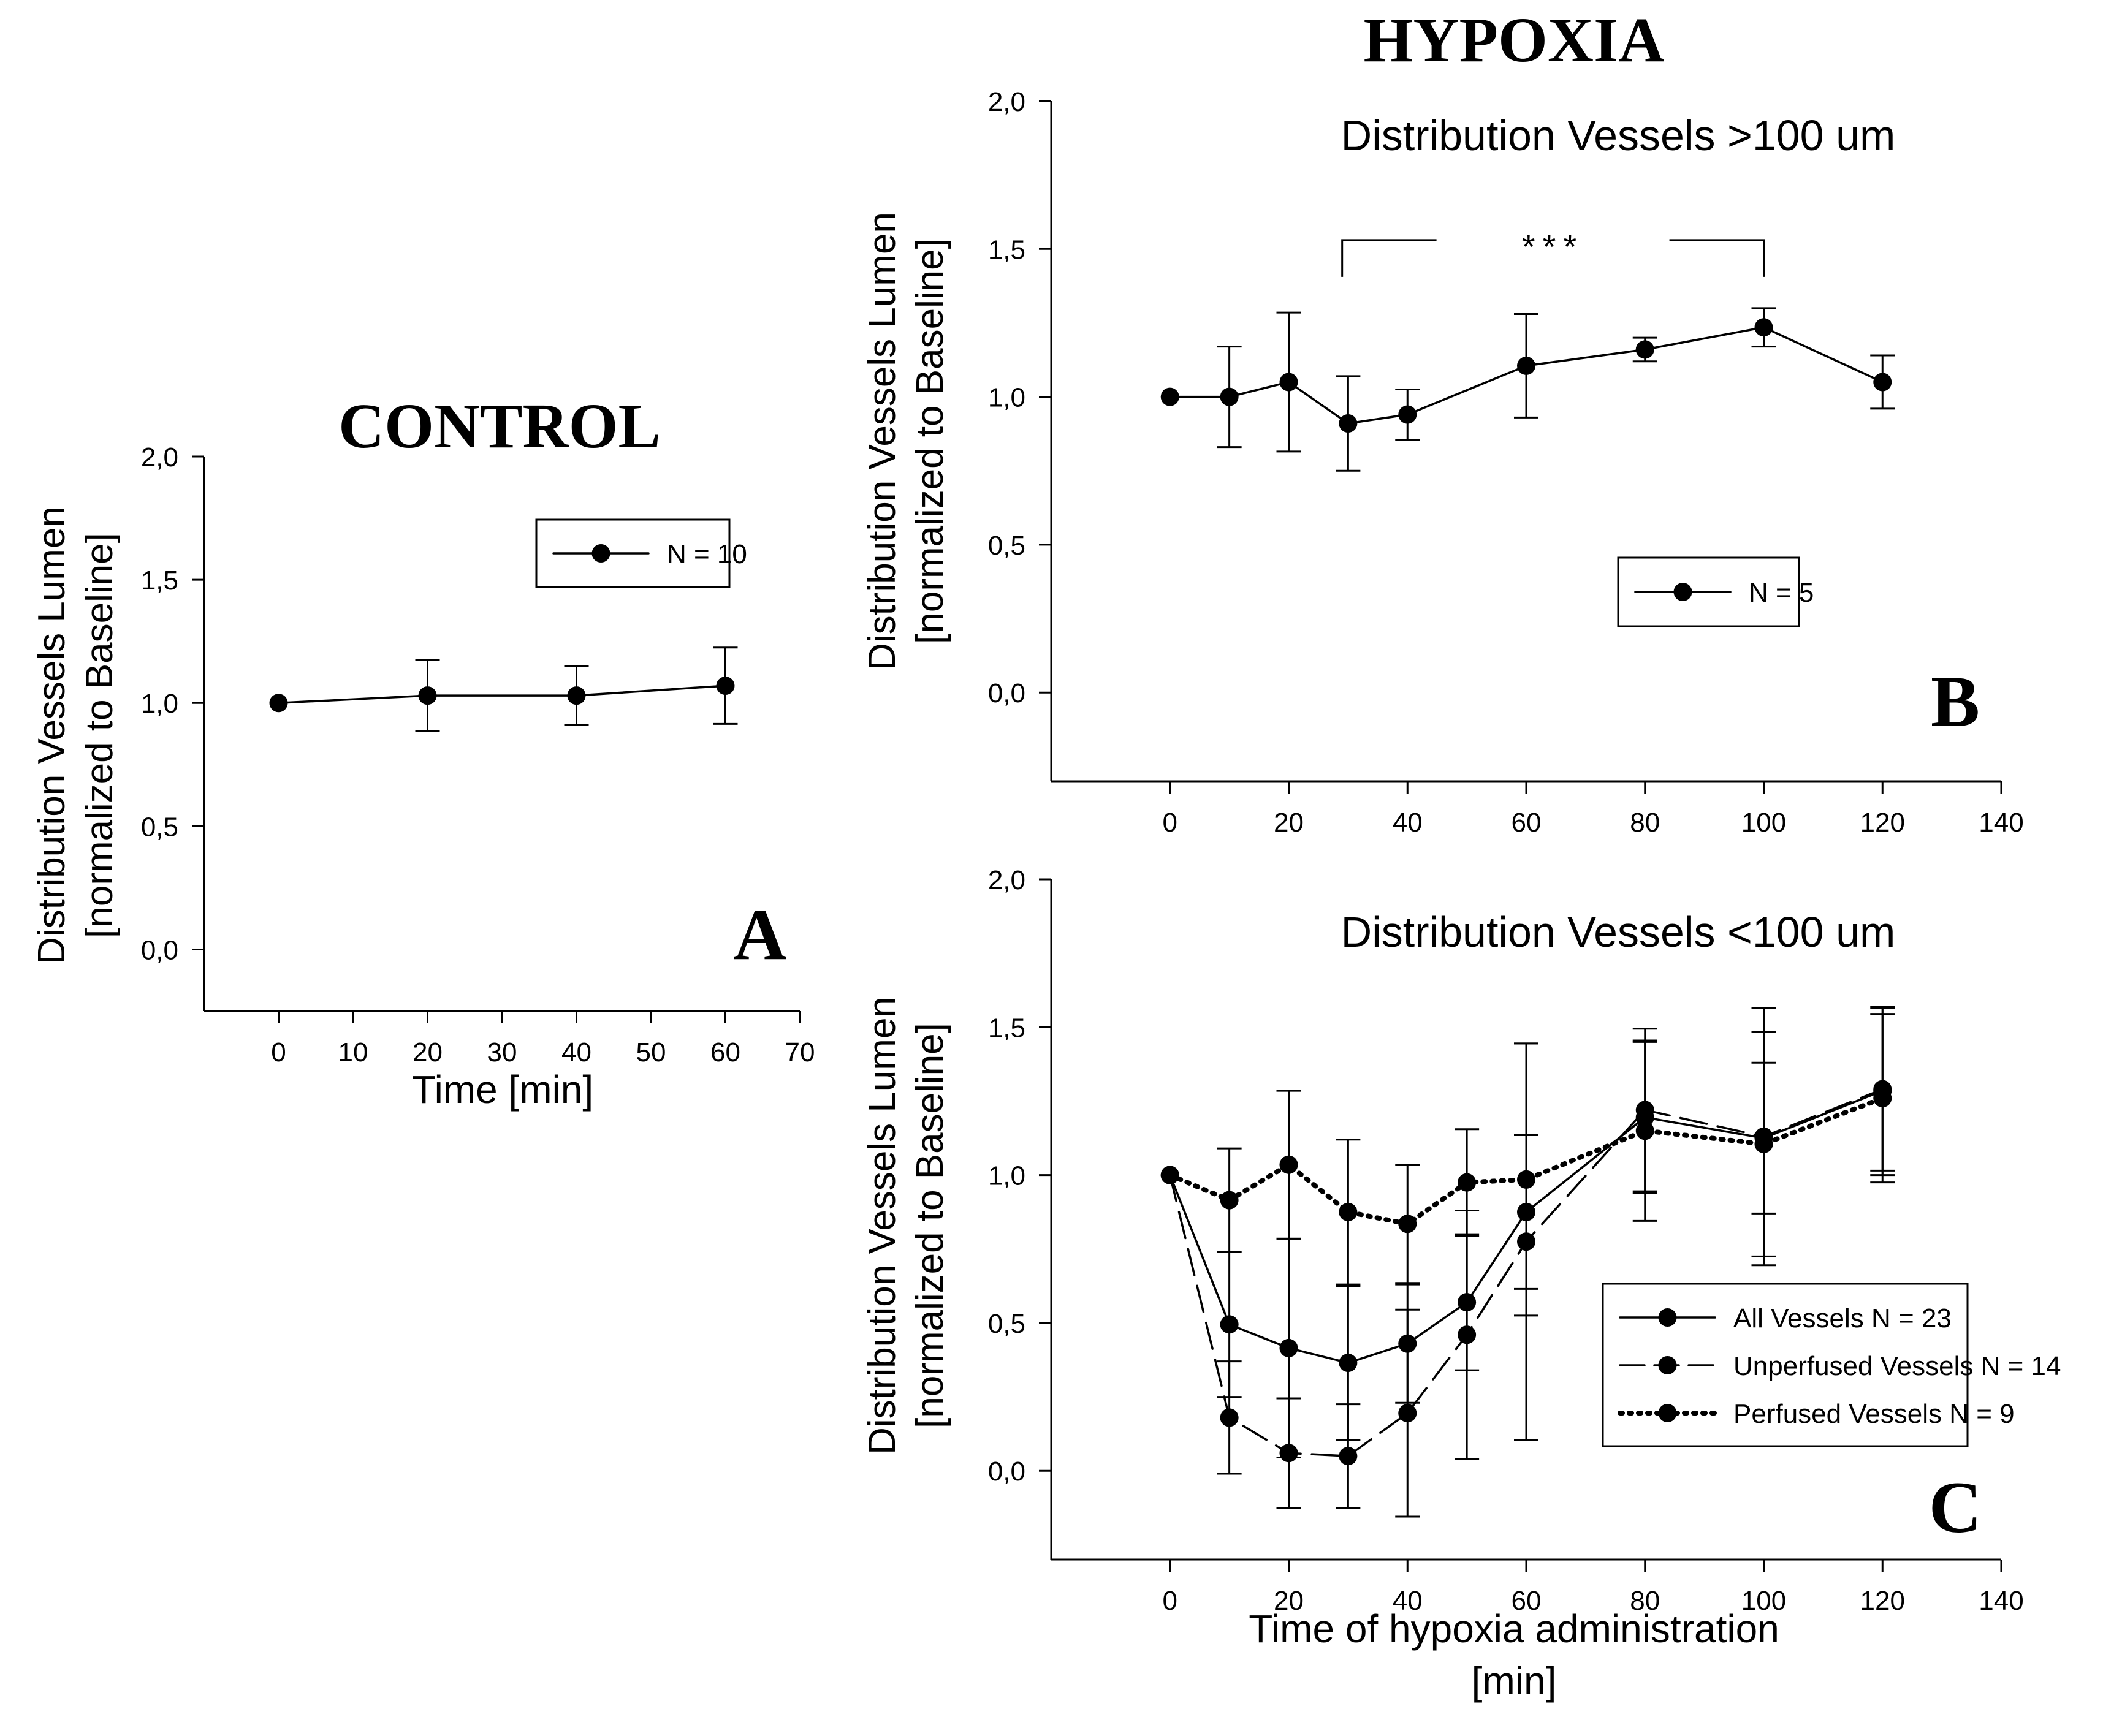  What do you see at coordinates (1389, 258) in the screenshot?
I see `significance-bracket-left` at bounding box center [1389, 258].